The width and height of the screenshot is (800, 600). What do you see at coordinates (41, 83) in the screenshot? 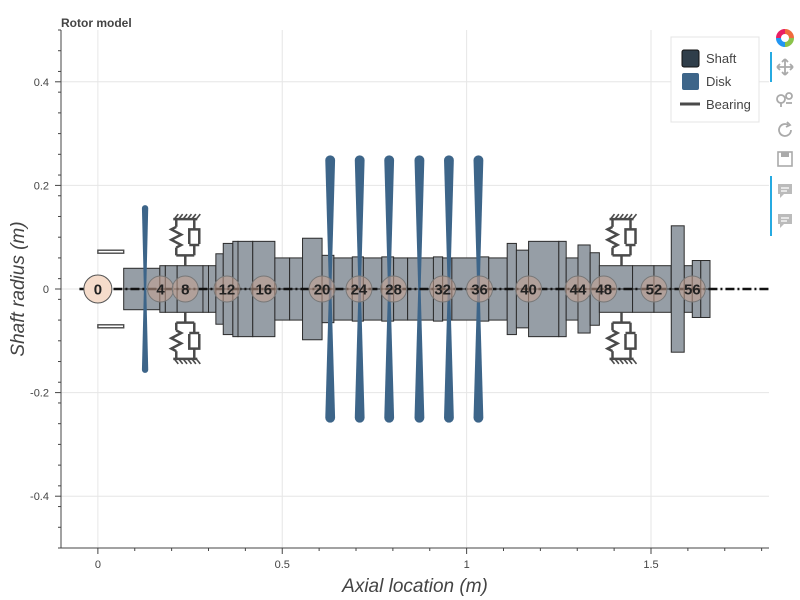
I see `y-tick-label: 0.4` at bounding box center [41, 83].